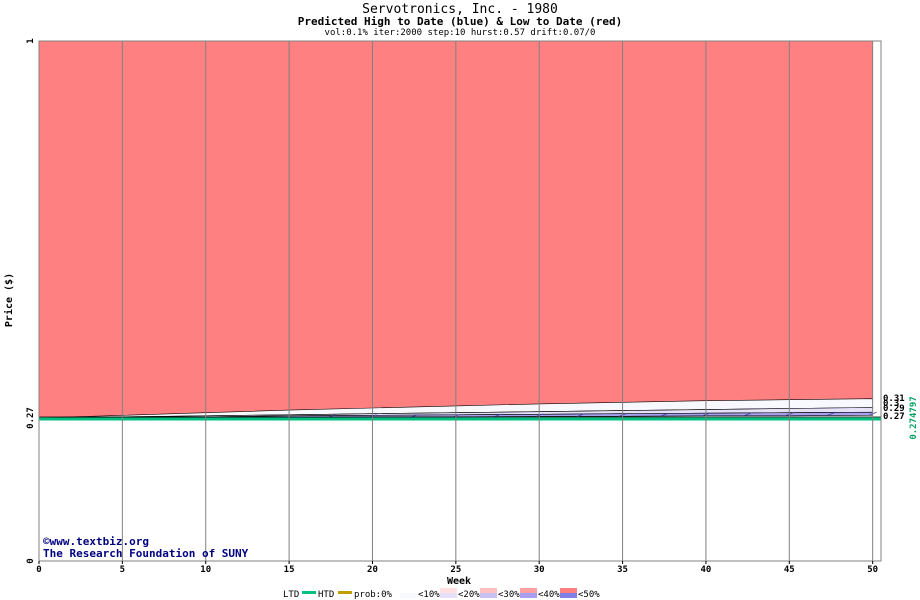 The width and height of the screenshot is (920, 600). Describe the element at coordinates (429, 595) in the screenshot. I see `legend-bin-label: <10%` at that location.